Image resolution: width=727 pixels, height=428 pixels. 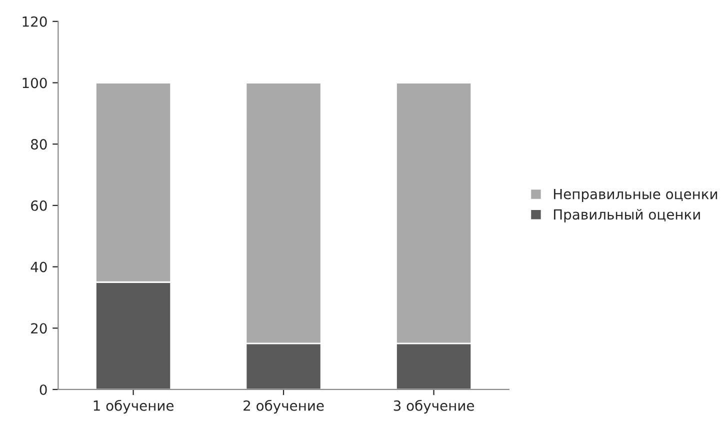 I want to click on y-tick-label: 120, so click(x=34, y=21).